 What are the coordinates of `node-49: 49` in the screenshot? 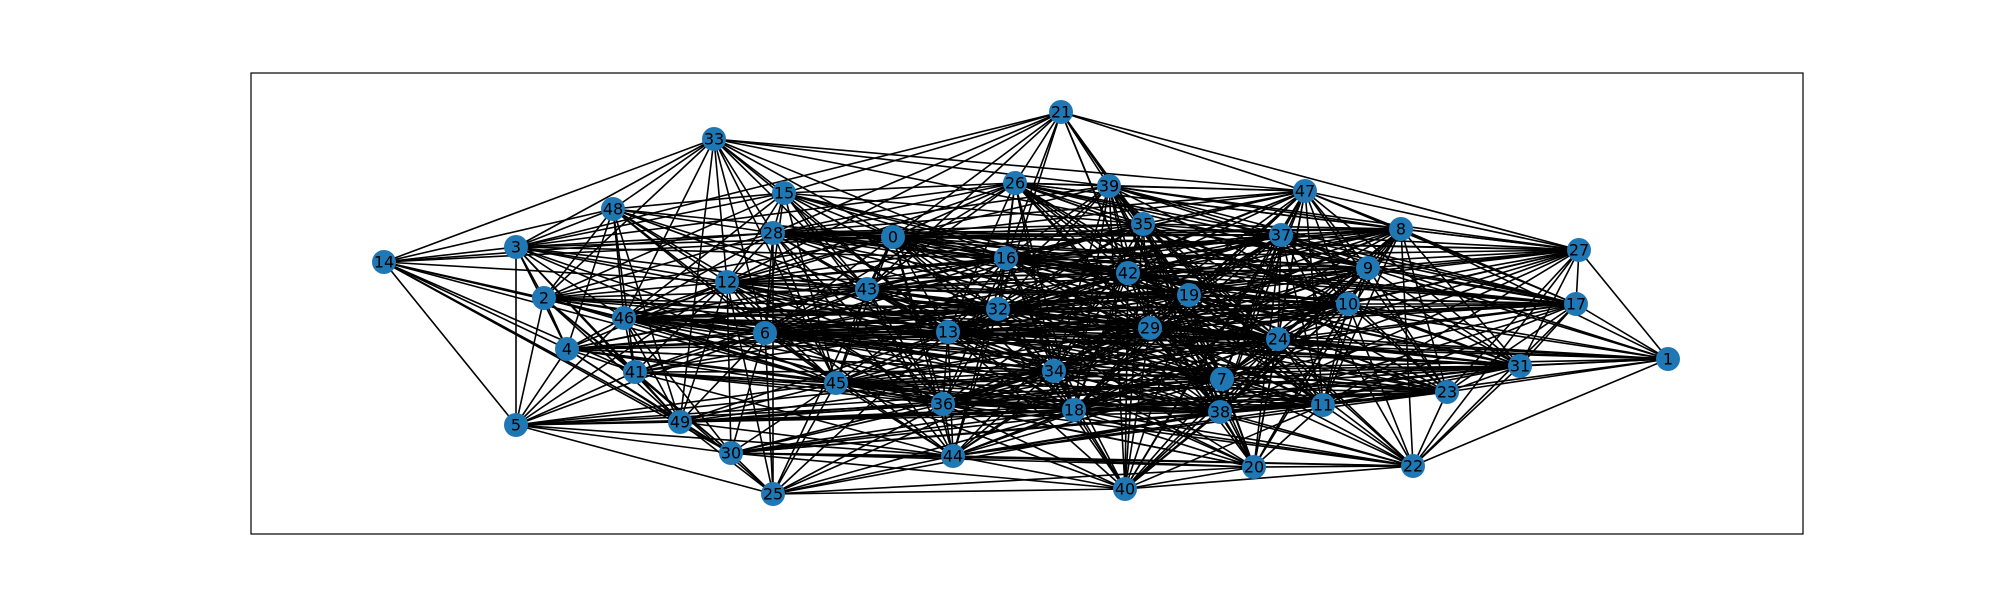 It's located at (680, 422).